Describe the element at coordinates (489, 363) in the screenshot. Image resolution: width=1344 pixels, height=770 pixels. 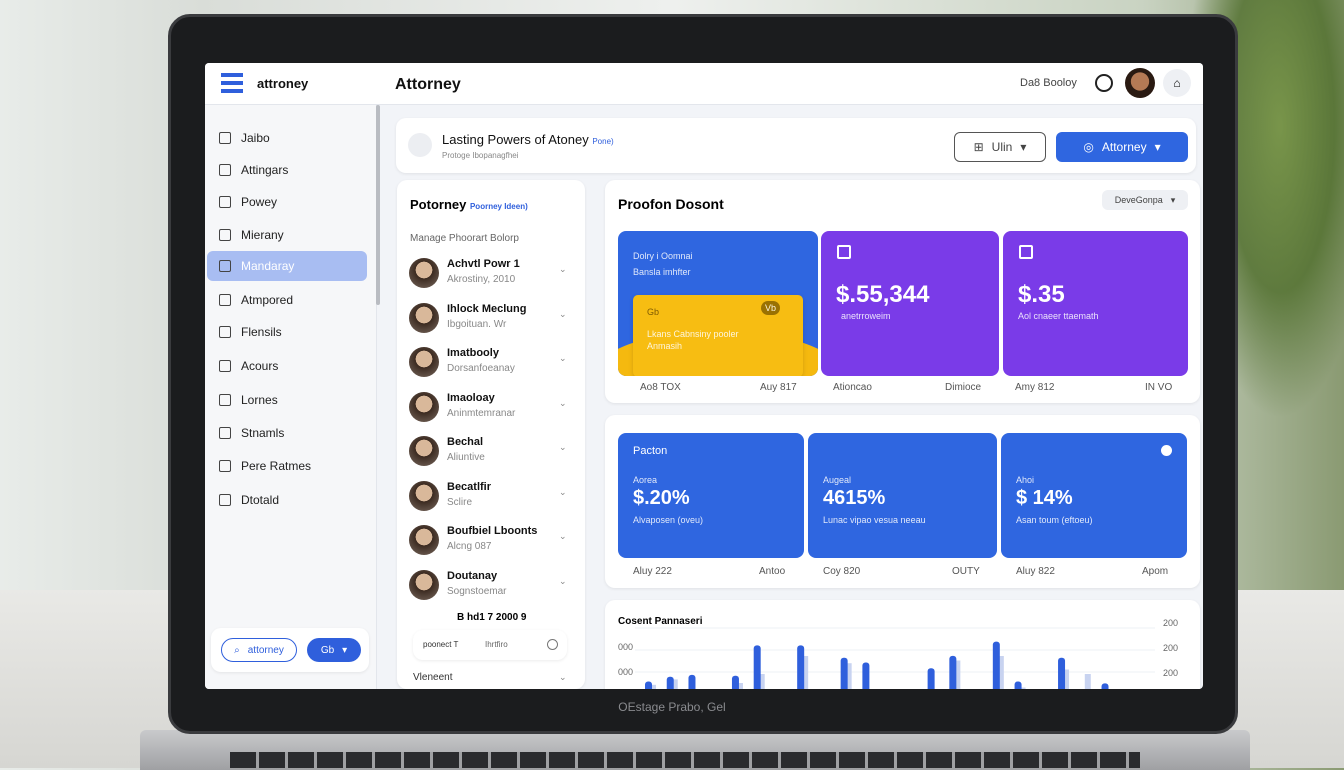
I see `list-item: Imatbooly Dorsanfoeanay ⌄` at that location.